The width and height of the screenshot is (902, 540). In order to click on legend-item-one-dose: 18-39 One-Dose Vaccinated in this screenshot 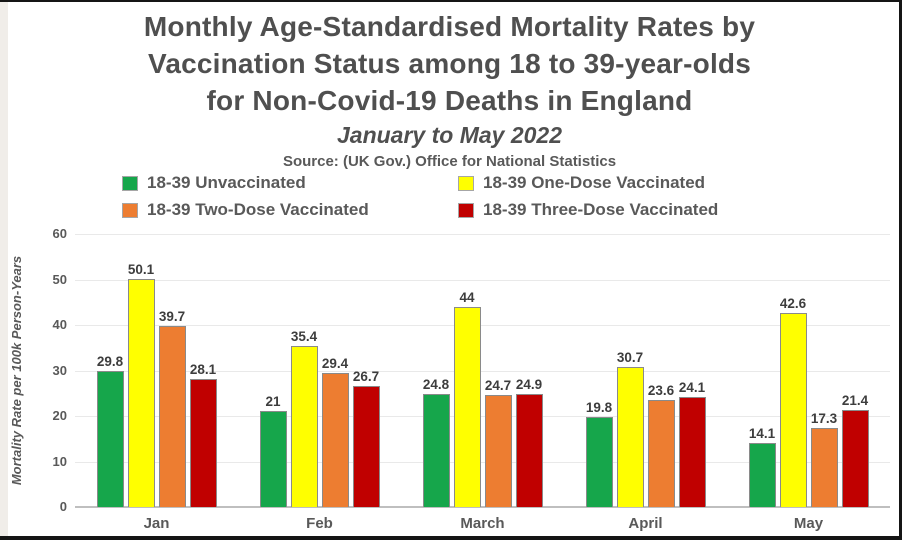, I will do `click(588, 183)`.